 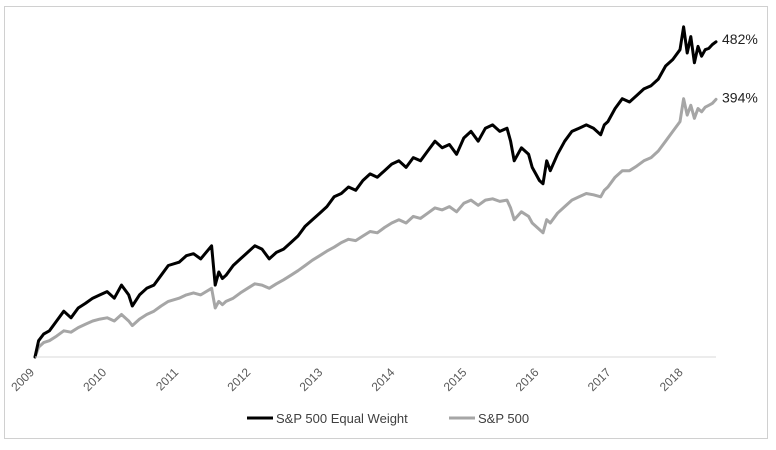 What do you see at coordinates (239, 379) in the screenshot?
I see `x-tick-label: 2012` at bounding box center [239, 379].